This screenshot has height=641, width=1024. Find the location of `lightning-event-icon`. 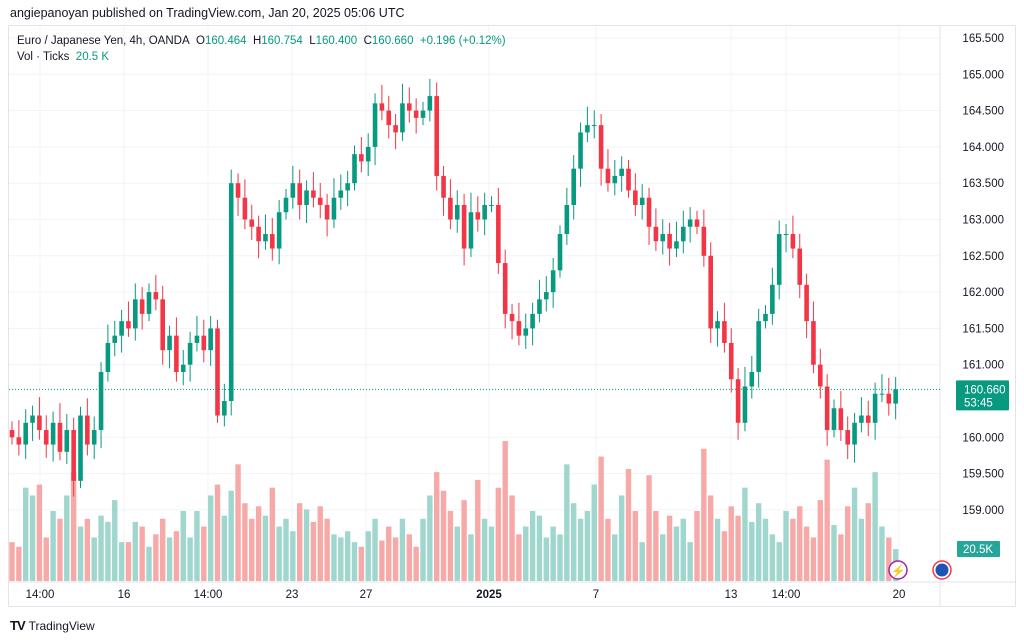

lightning-event-icon is located at coordinates (898, 570).